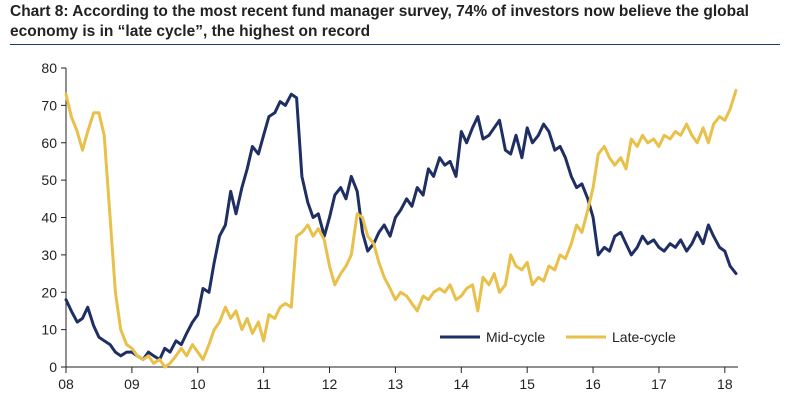  What do you see at coordinates (527, 384) in the screenshot?
I see `x-tick-label: 15` at bounding box center [527, 384].